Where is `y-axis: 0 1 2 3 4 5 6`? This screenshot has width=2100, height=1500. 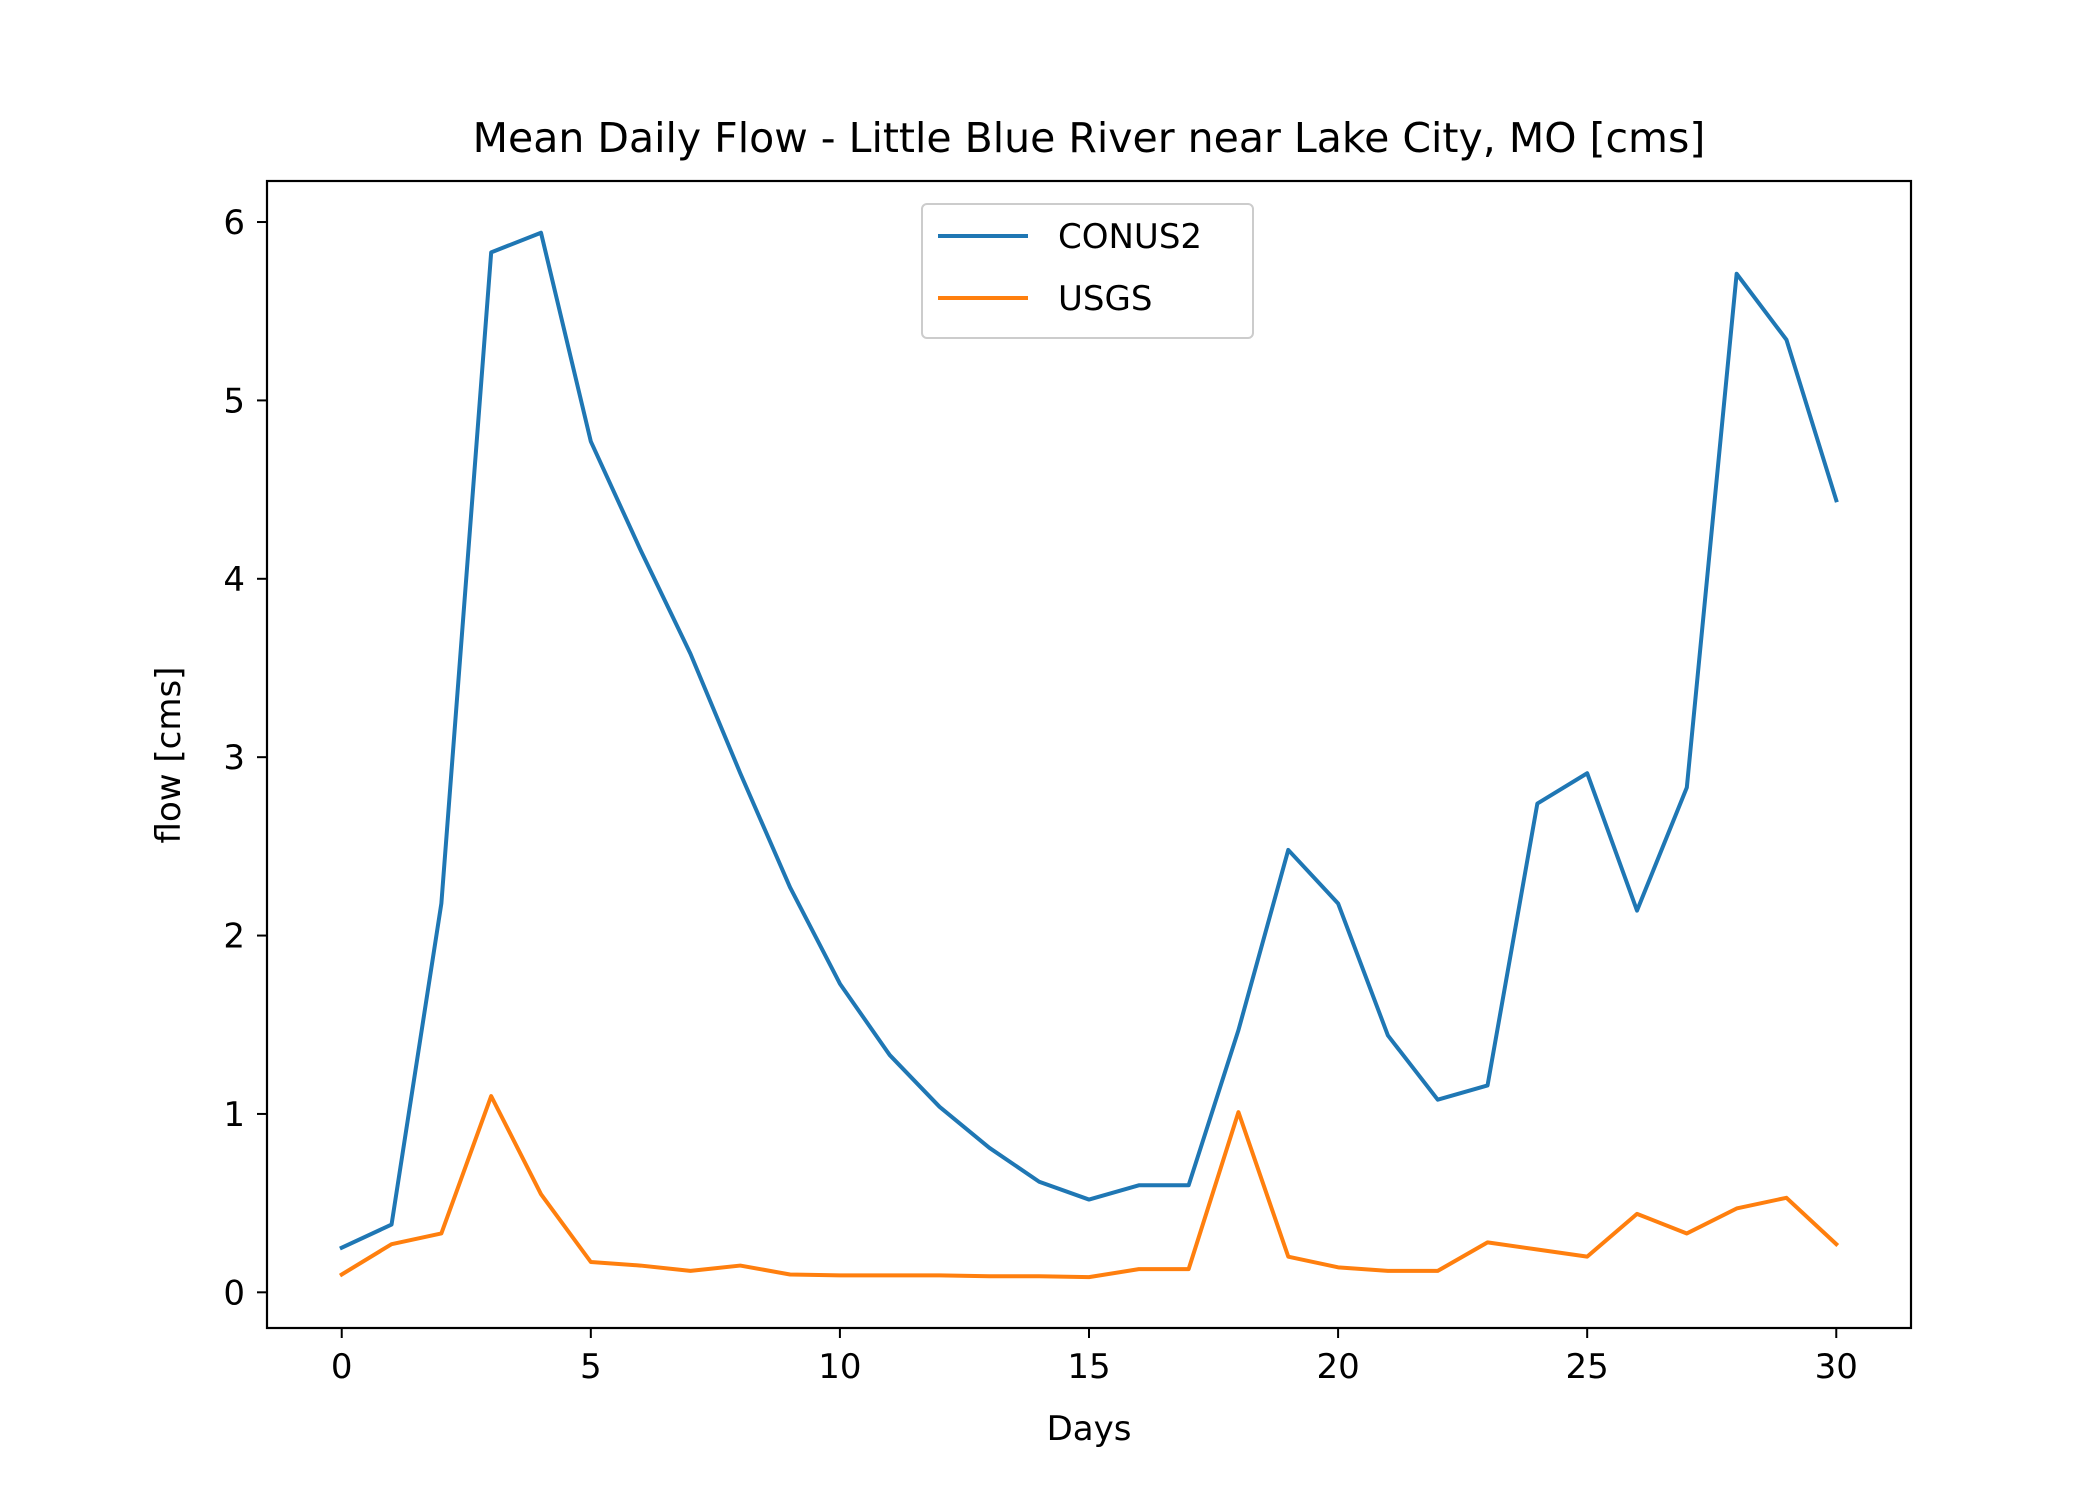 y-axis: 0 1 2 3 4 5 6 is located at coordinates (245, 758).